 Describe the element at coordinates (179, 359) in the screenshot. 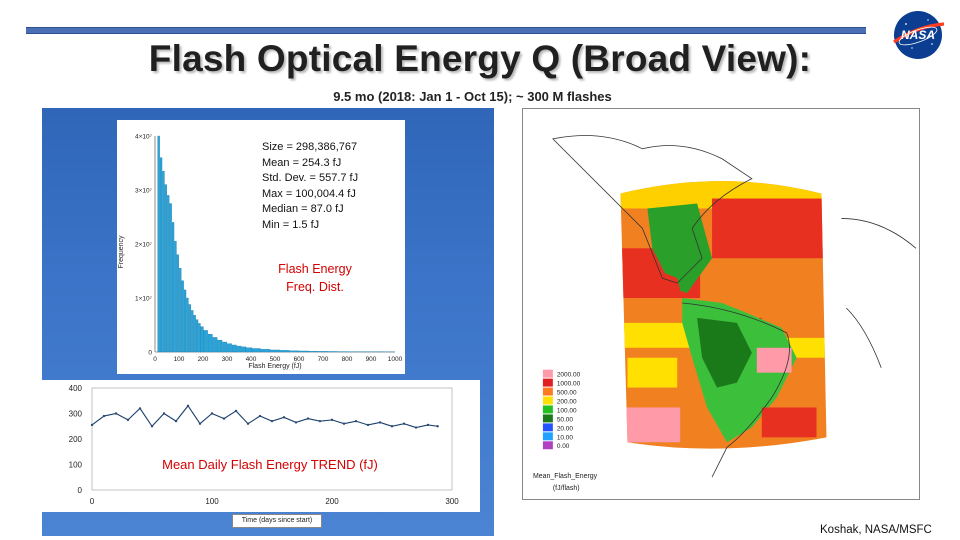

I see `hist-x-tick-label: 100` at that location.